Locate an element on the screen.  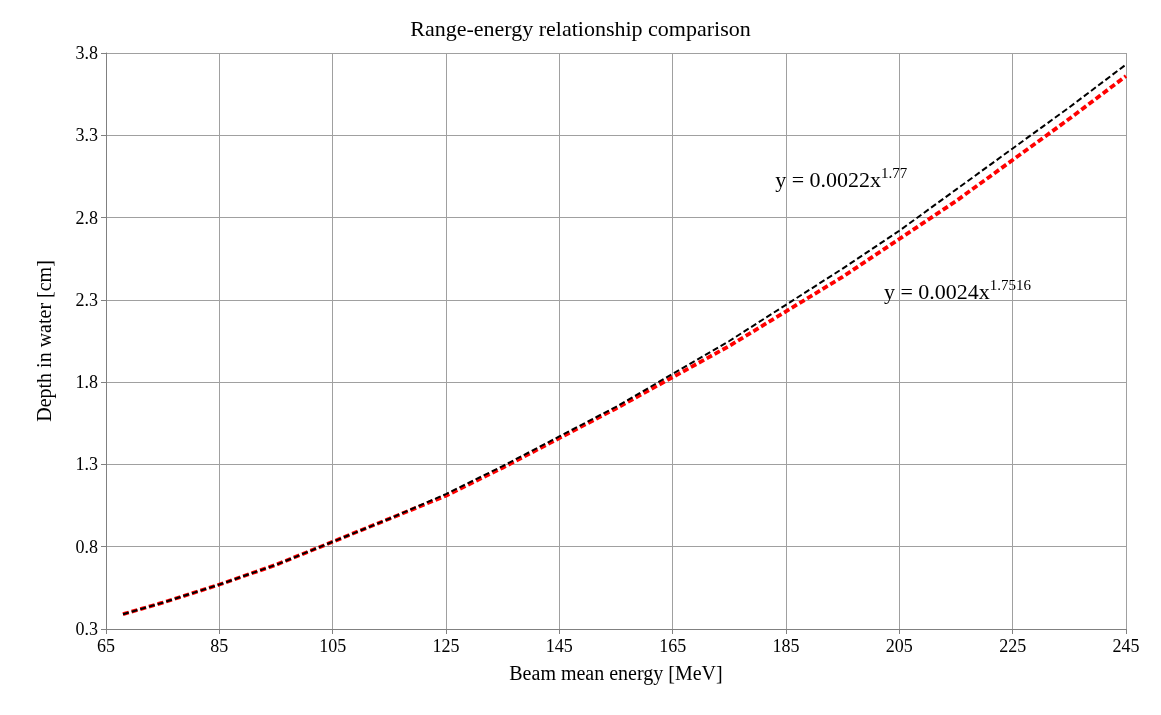
y-tick-label: 0.8 is located at coordinates (86, 546).